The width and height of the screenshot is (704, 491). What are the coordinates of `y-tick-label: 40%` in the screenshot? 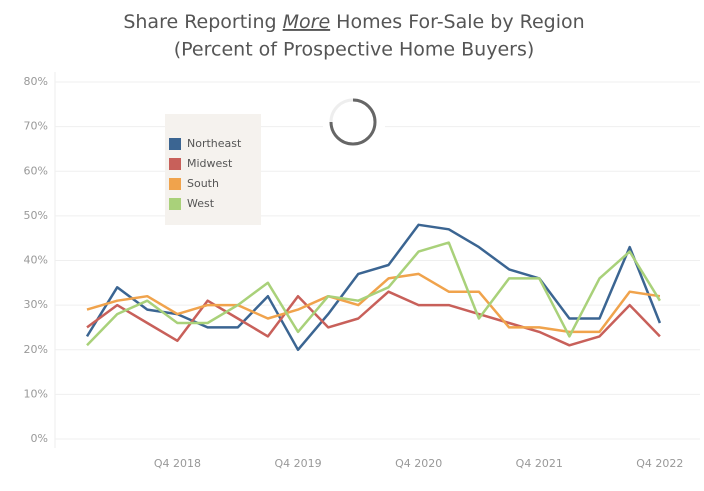 It's located at (36, 260).